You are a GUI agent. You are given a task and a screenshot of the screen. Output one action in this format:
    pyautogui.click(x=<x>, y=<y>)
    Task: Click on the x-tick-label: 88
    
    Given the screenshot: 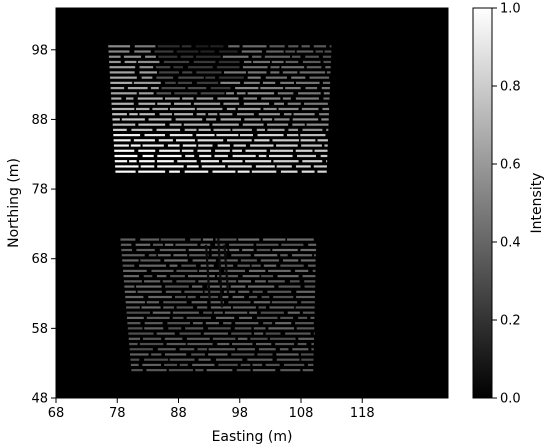 What is the action you would take?
    pyautogui.click(x=178, y=413)
    